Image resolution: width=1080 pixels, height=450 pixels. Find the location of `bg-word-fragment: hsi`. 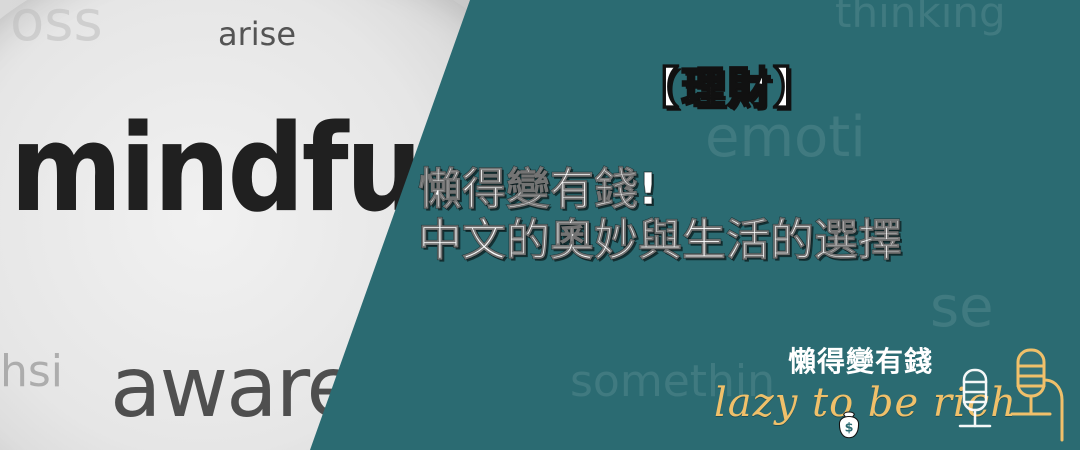

bg-word-fragment: hsi is located at coordinates (32, 371).